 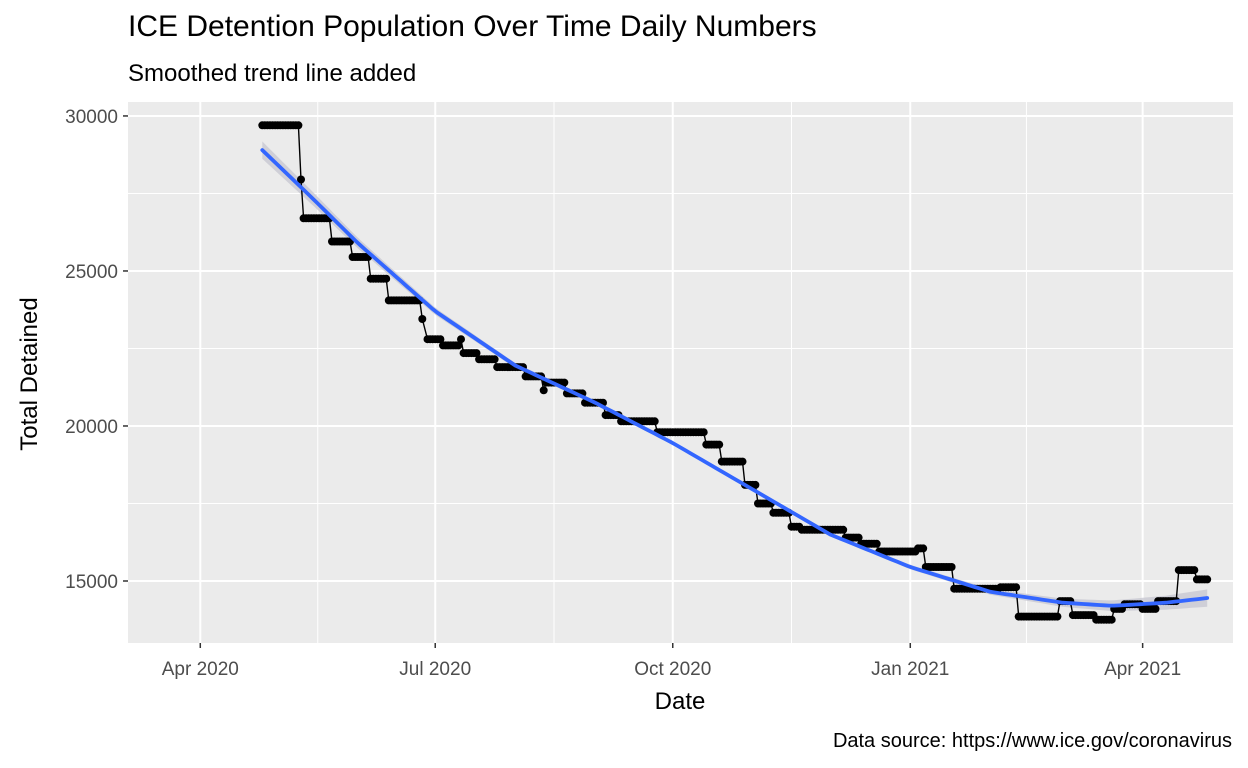 I want to click on x-tick-label: Apr 2021, so click(x=1142, y=669).